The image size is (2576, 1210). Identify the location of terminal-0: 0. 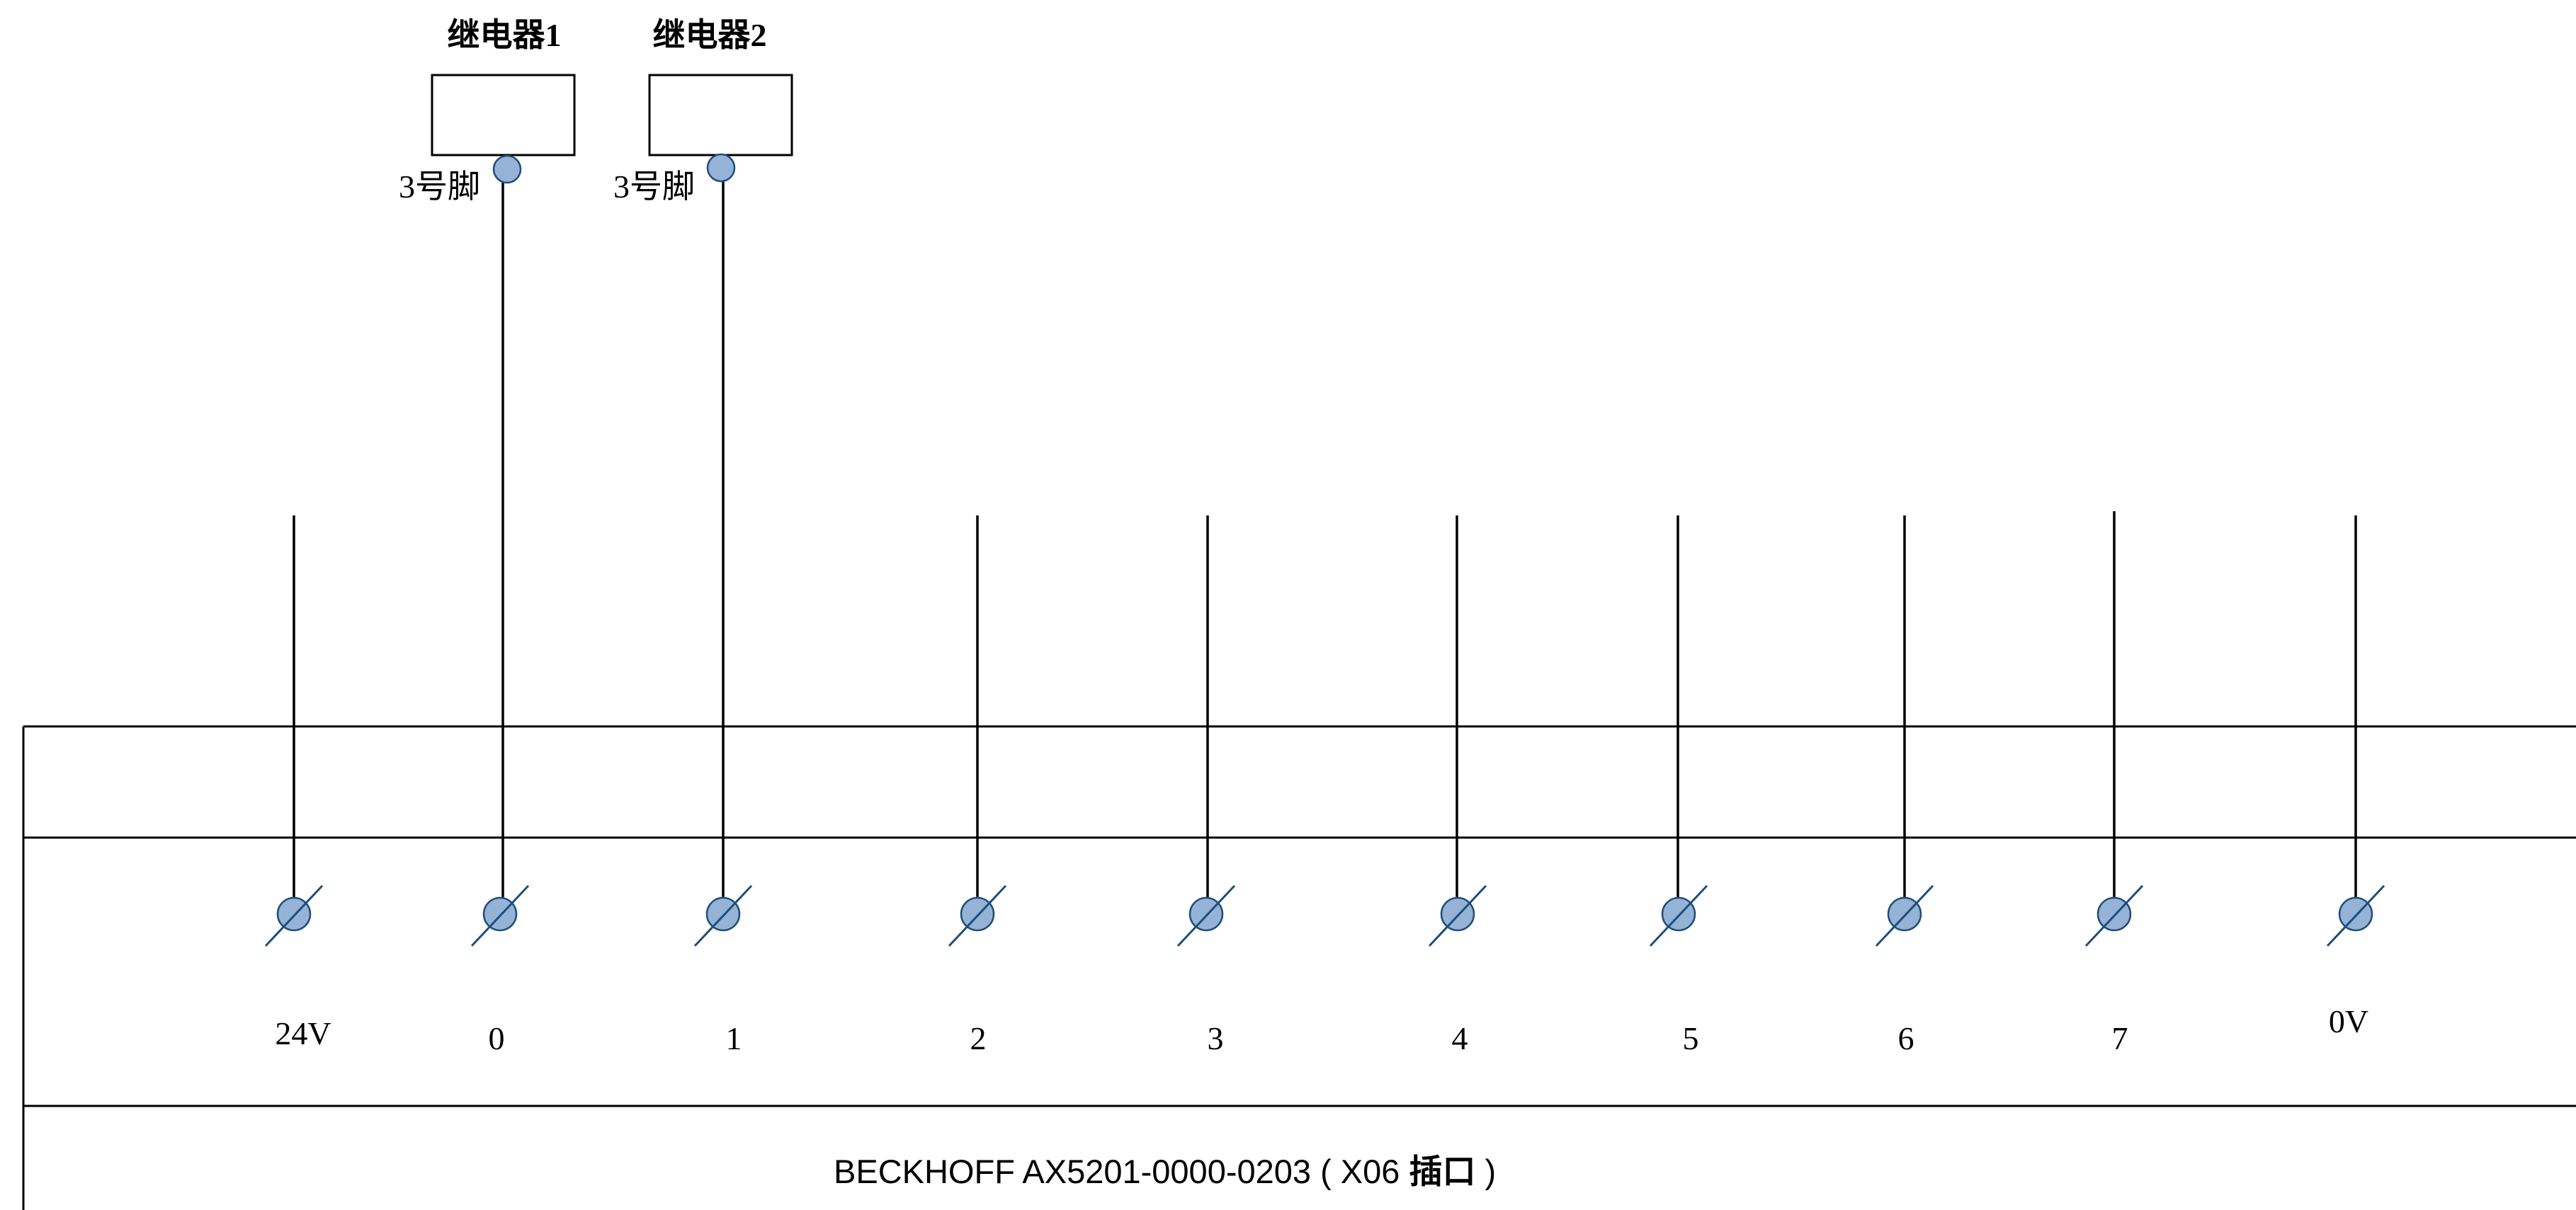
(500, 970).